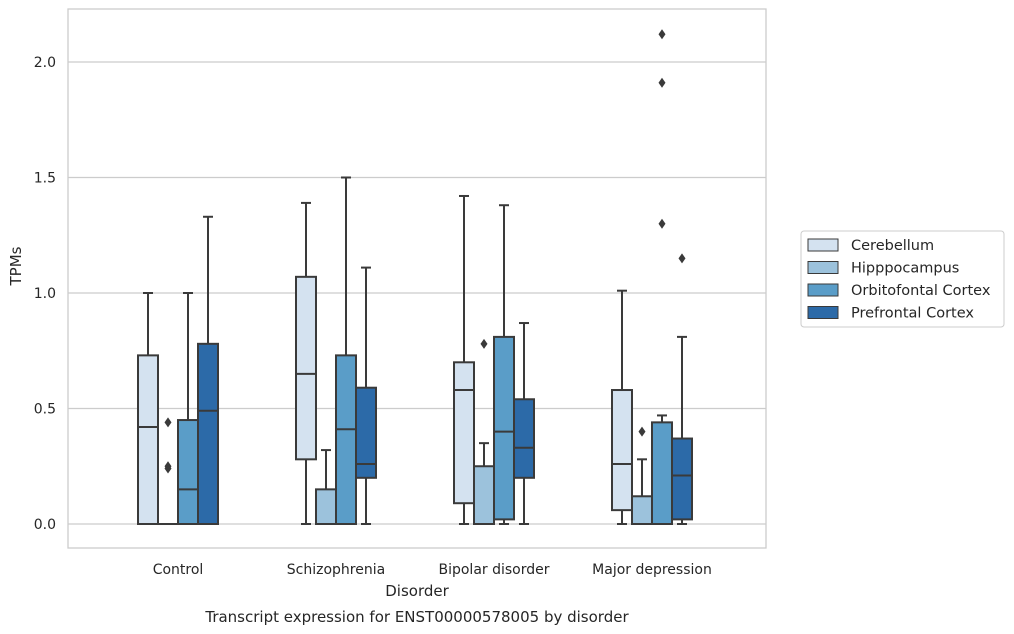 The width and height of the screenshot is (1014, 634). Describe the element at coordinates (652, 570) in the screenshot. I see `x-tick-label: Major depression` at that location.